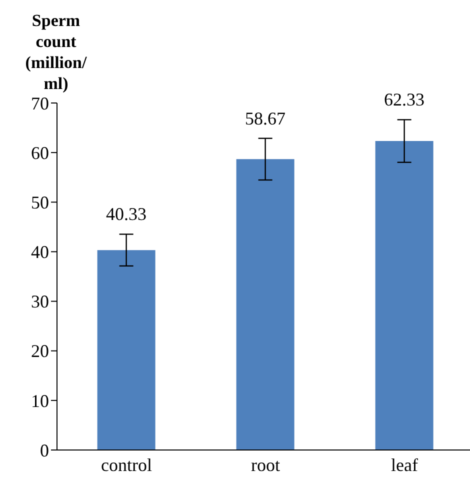  I want to click on y-tick-label: 50, so click(40, 202).